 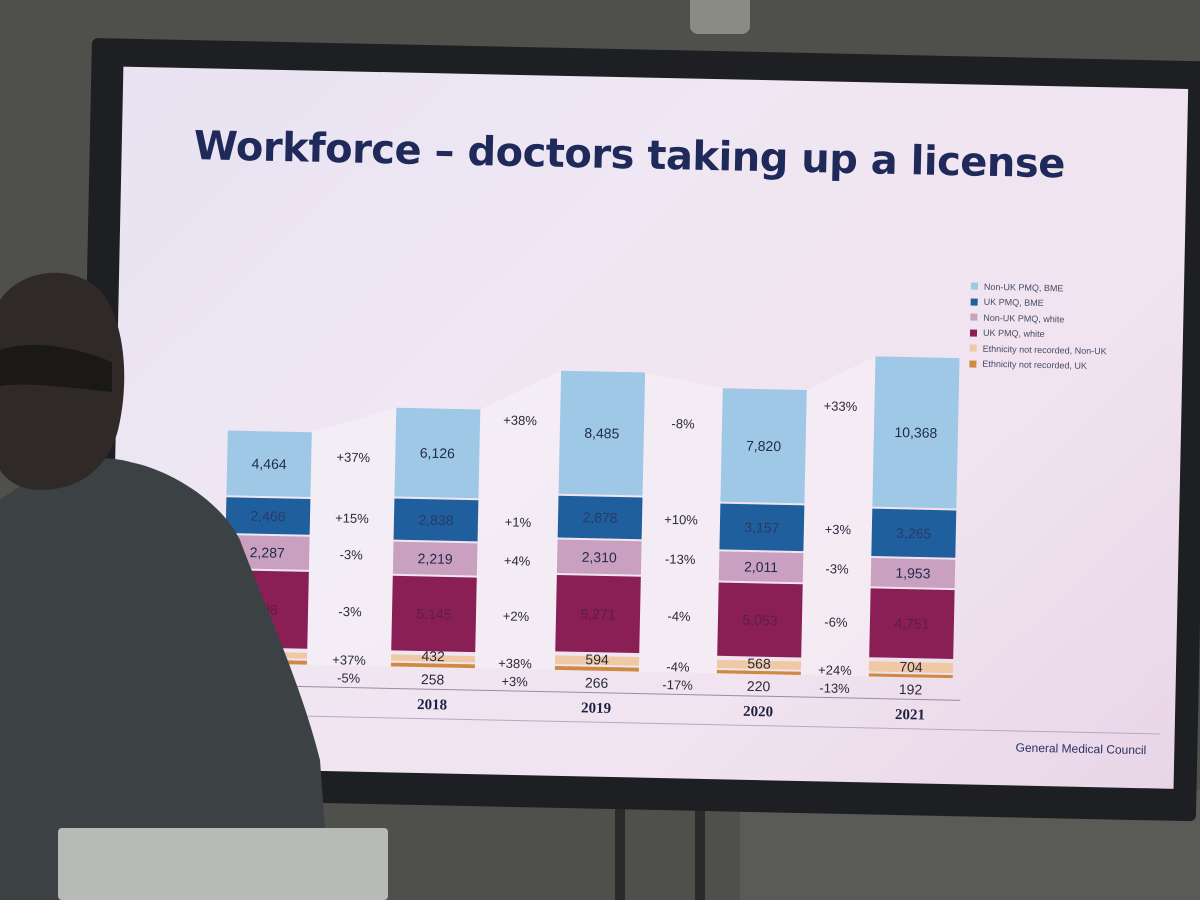 What do you see at coordinates (677, 685) in the screenshot?
I see `change-label: -17%` at bounding box center [677, 685].